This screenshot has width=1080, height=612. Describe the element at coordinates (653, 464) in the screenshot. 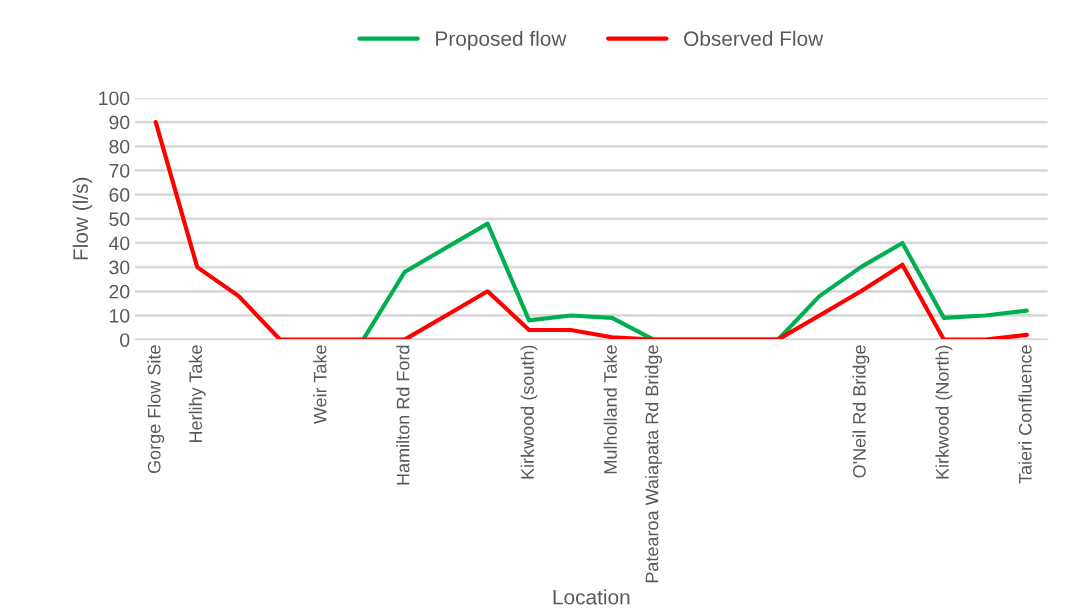

I see `x-tick-label: Patearoa Waiapata Rd Bridge` at that location.